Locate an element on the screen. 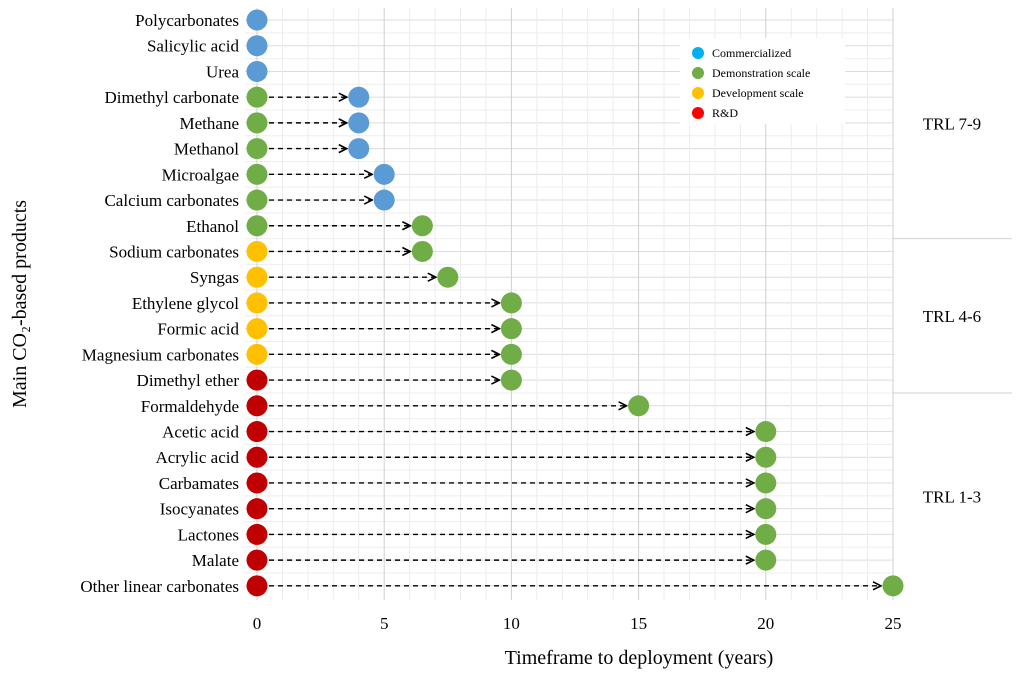  trl-label-trl-1-3: TRL 1-3 is located at coordinates (952, 496).